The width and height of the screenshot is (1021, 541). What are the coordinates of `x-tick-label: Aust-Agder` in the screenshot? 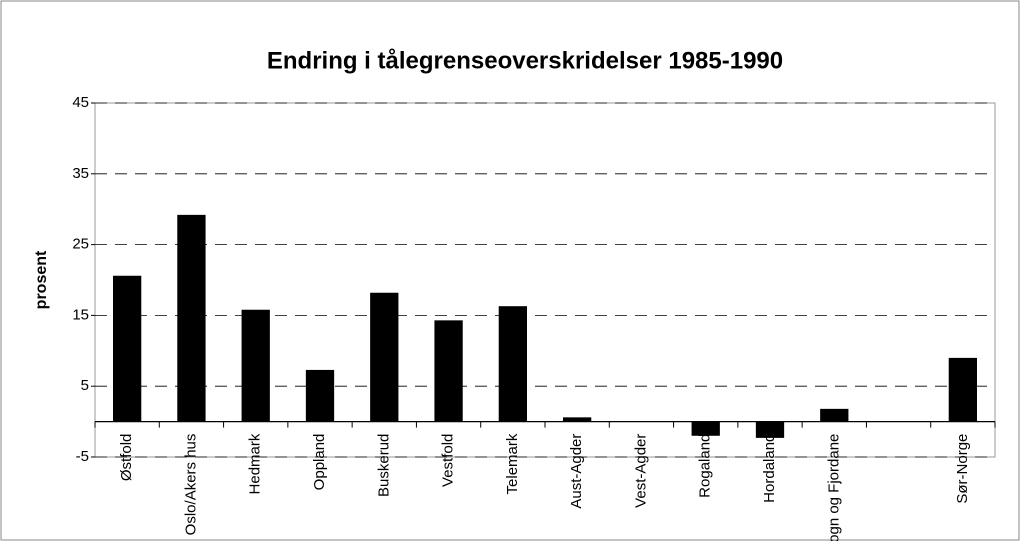 It's located at (576, 471).